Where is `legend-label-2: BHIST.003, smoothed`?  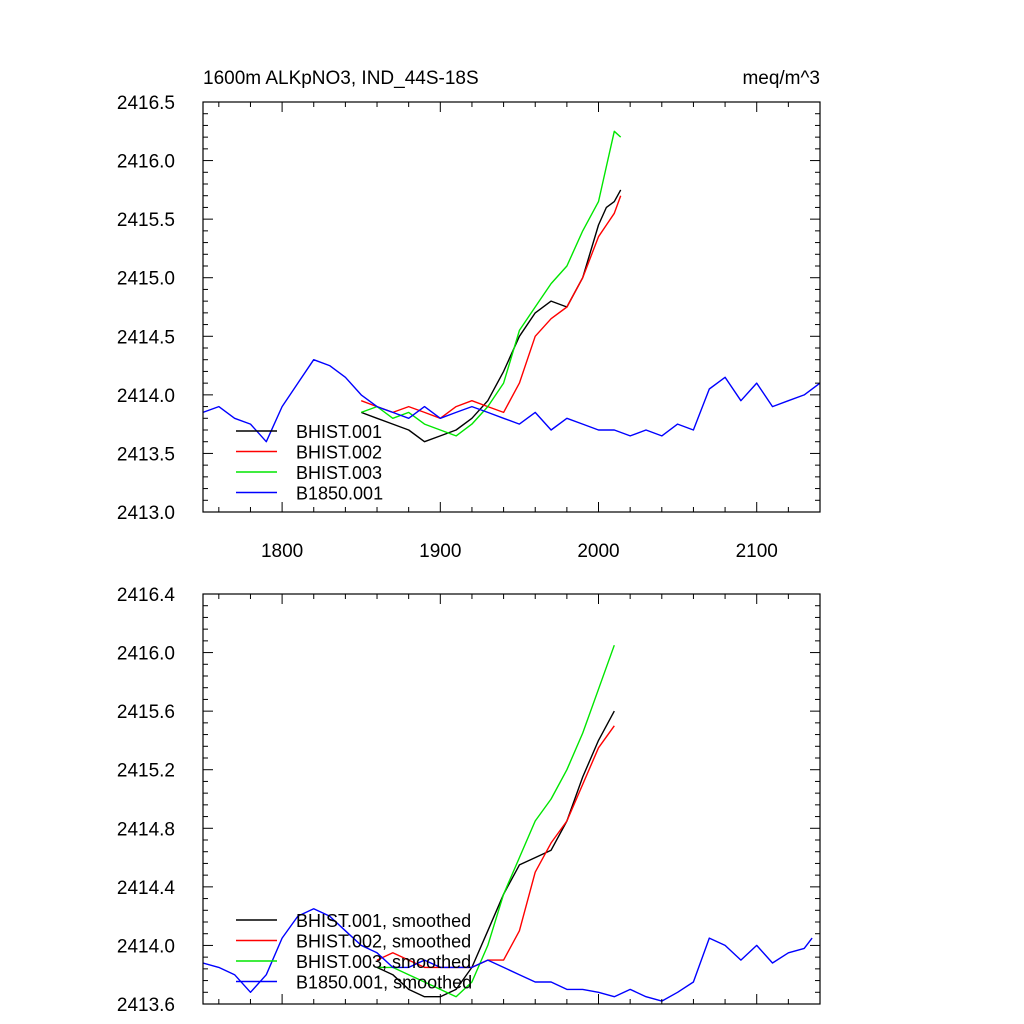
legend-label-2: BHIST.003, smoothed is located at coordinates (383, 962).